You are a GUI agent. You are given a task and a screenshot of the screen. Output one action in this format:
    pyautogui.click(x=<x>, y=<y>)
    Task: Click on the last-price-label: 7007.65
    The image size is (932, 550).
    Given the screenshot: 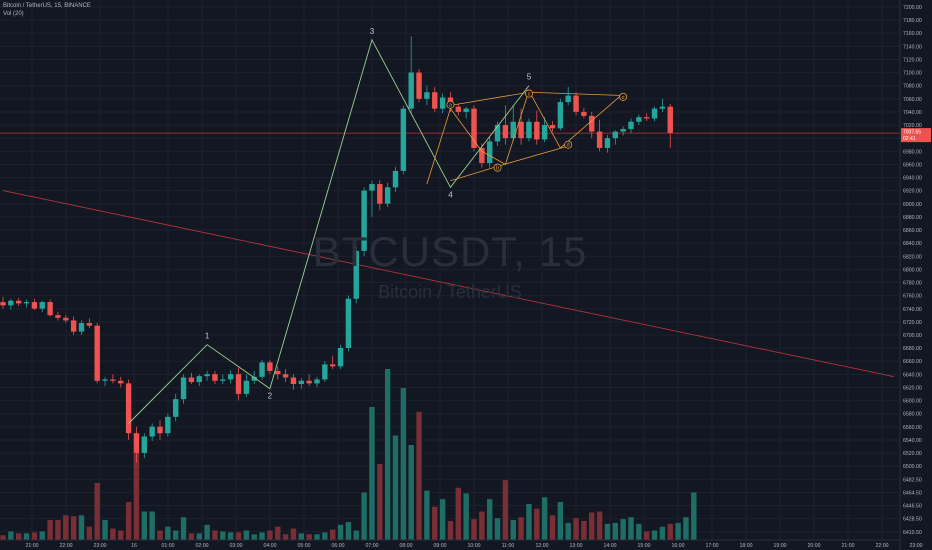 What is the action you would take?
    pyautogui.click(x=912, y=133)
    